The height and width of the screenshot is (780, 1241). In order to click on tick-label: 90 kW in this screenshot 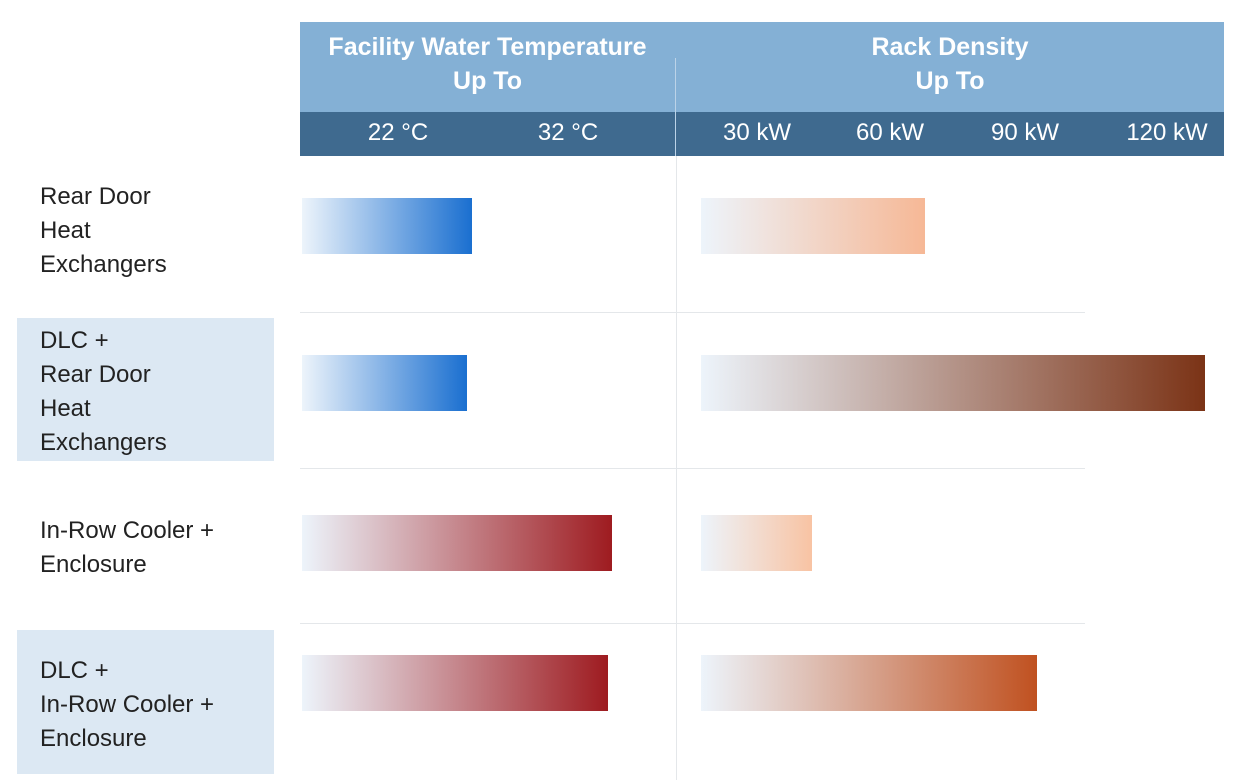, I will do `click(1025, 132)`.